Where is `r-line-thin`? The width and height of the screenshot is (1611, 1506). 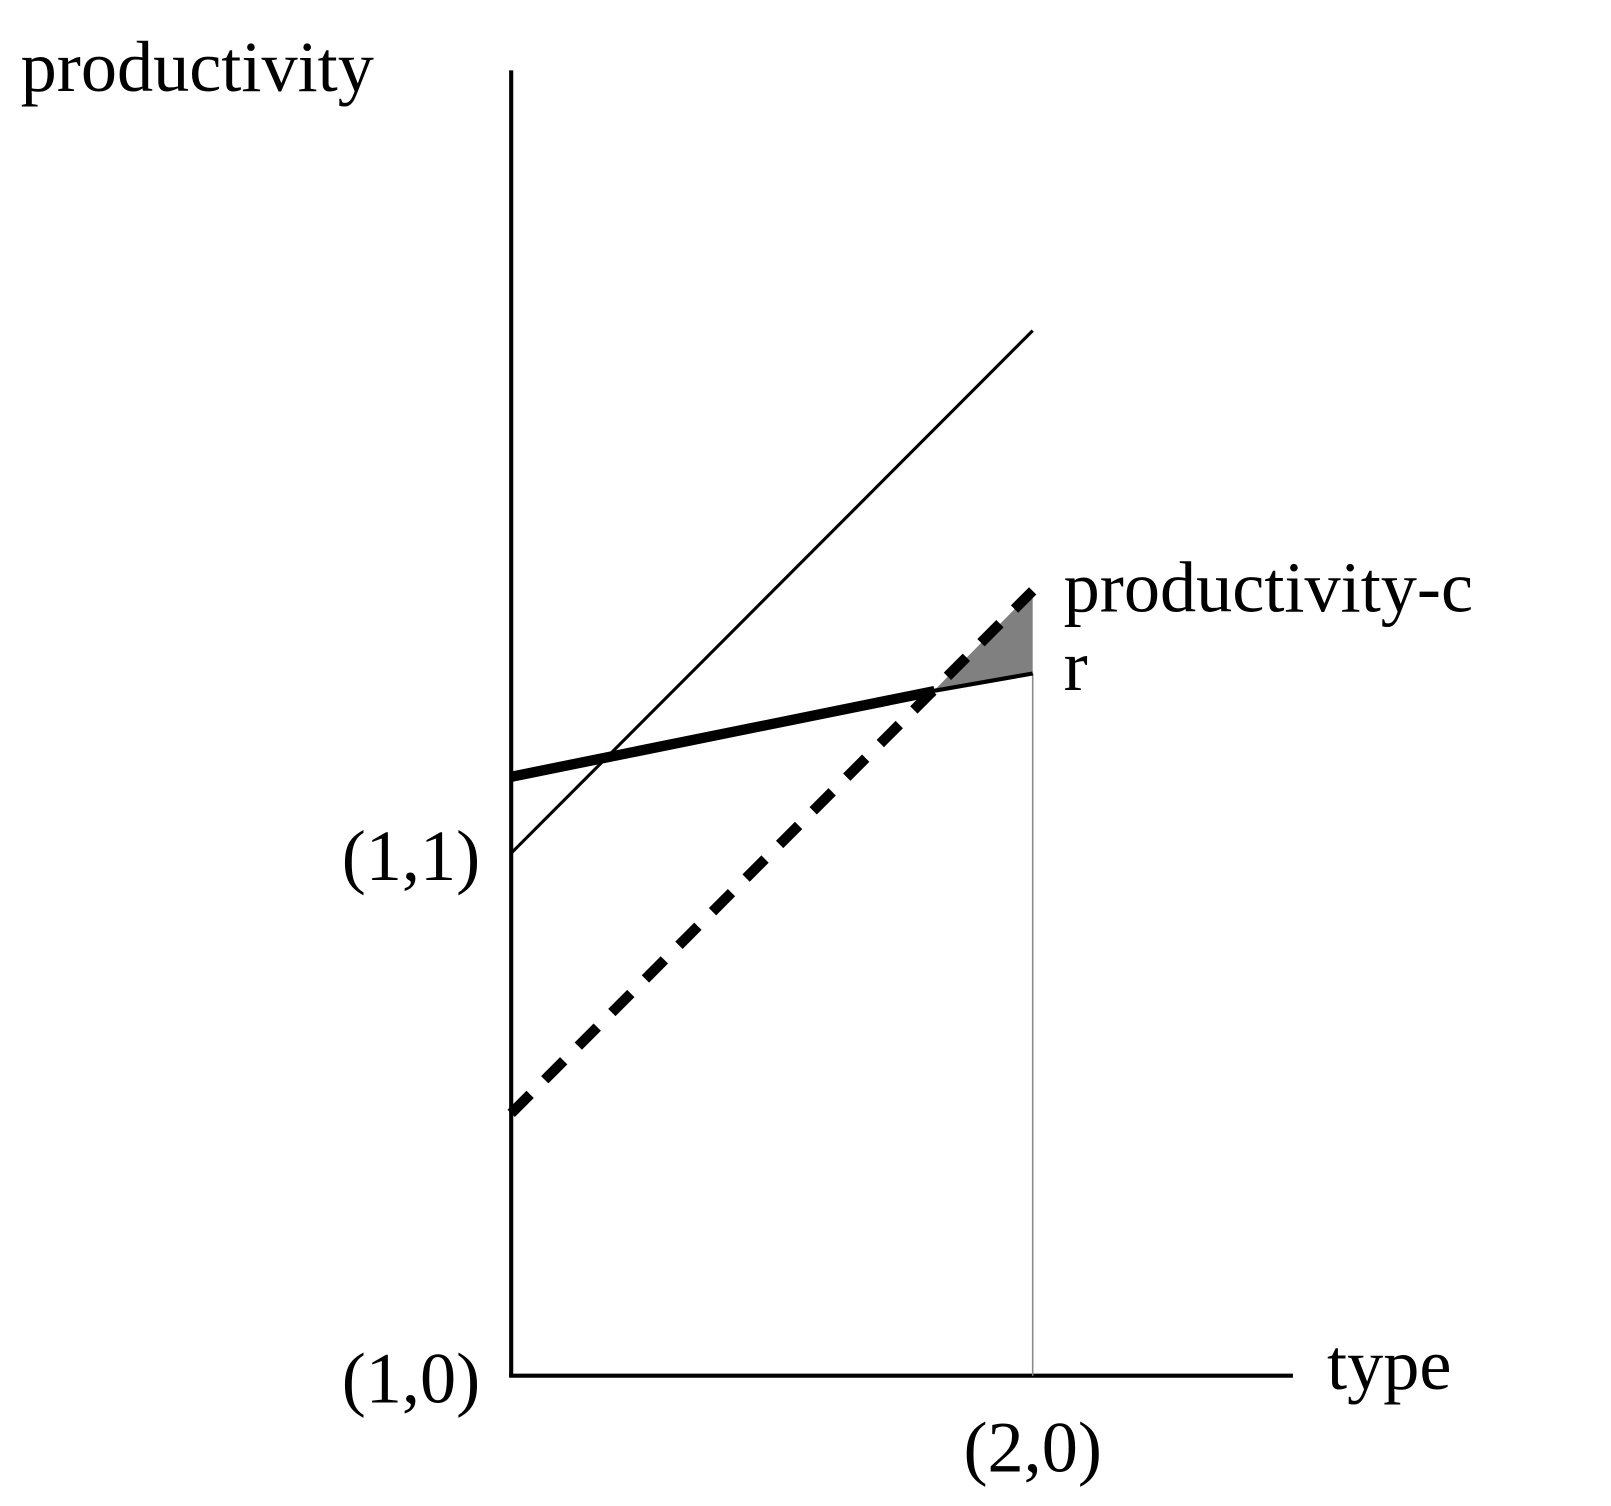 r-line-thin is located at coordinates (983, 682).